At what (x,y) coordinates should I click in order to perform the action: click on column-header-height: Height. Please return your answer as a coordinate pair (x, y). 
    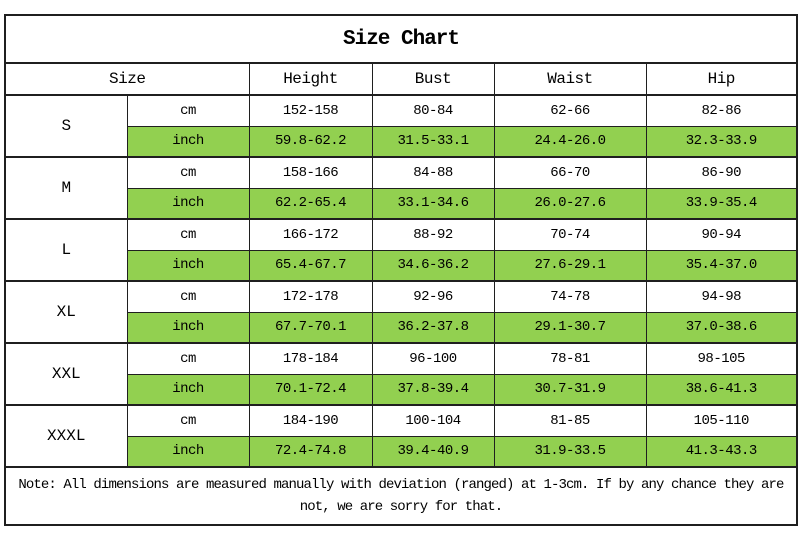
    Looking at the image, I should click on (310, 79).